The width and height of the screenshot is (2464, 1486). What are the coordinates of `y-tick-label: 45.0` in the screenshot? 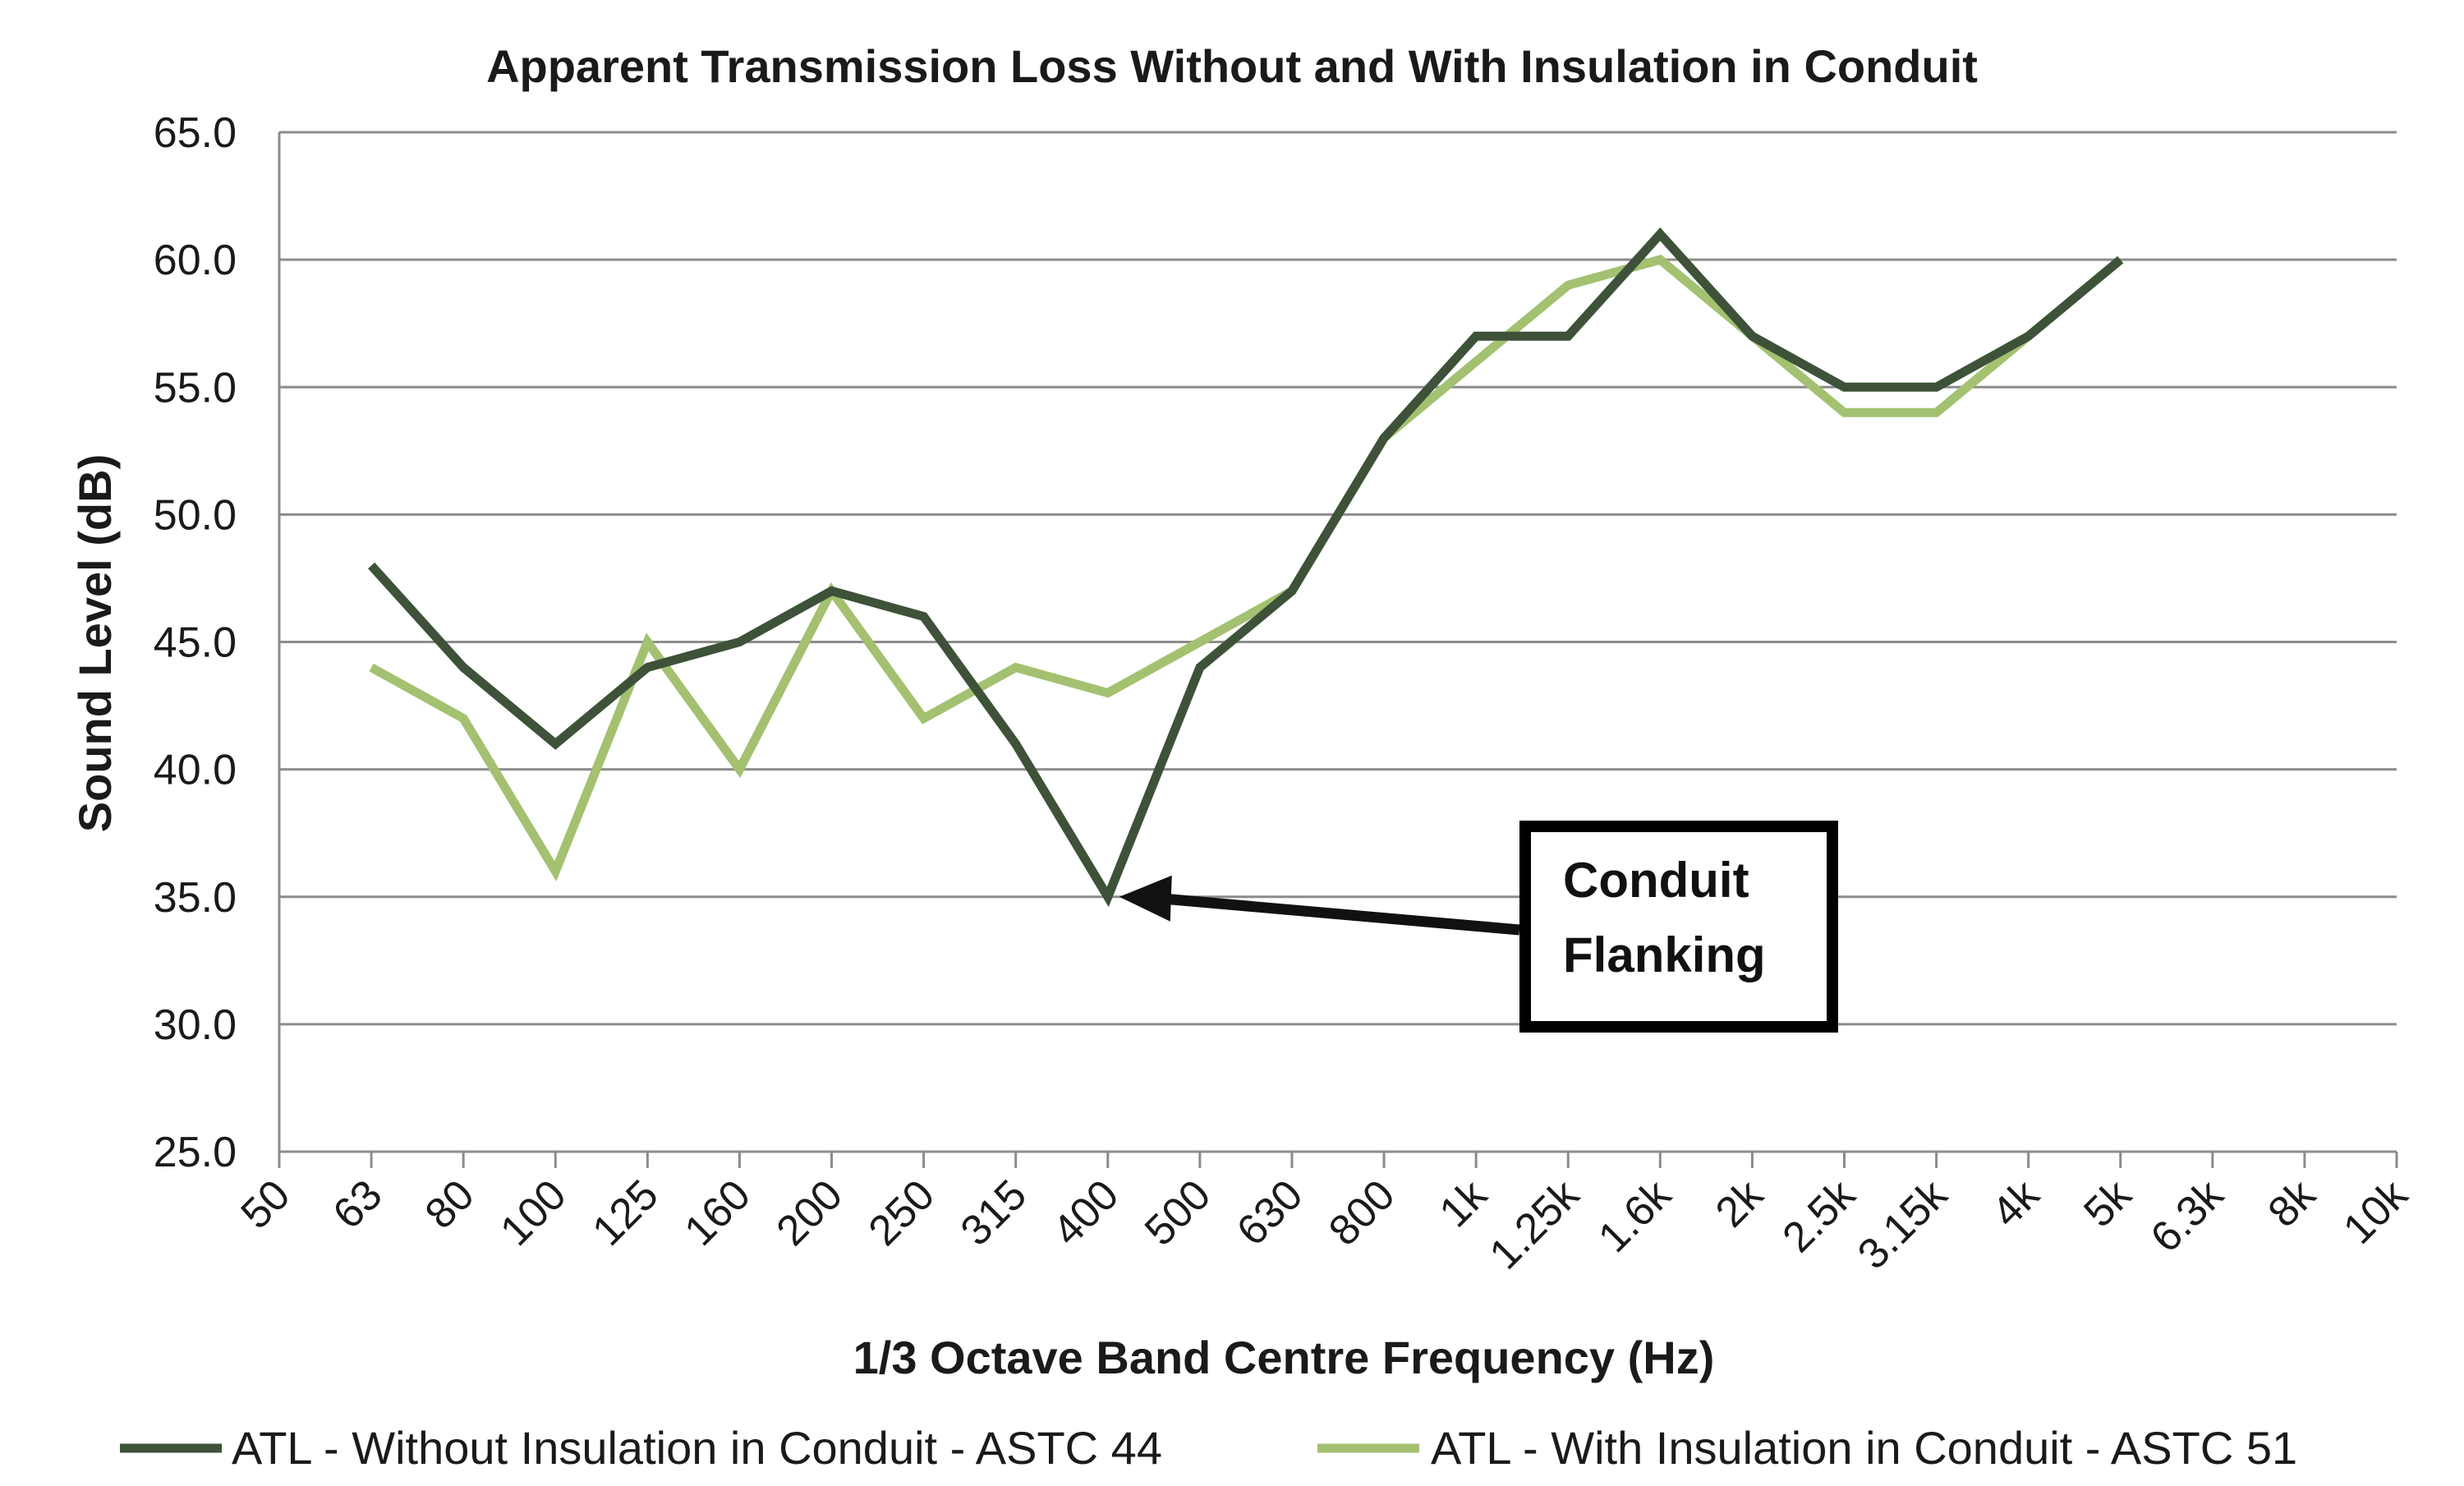 It's located at (195, 643).